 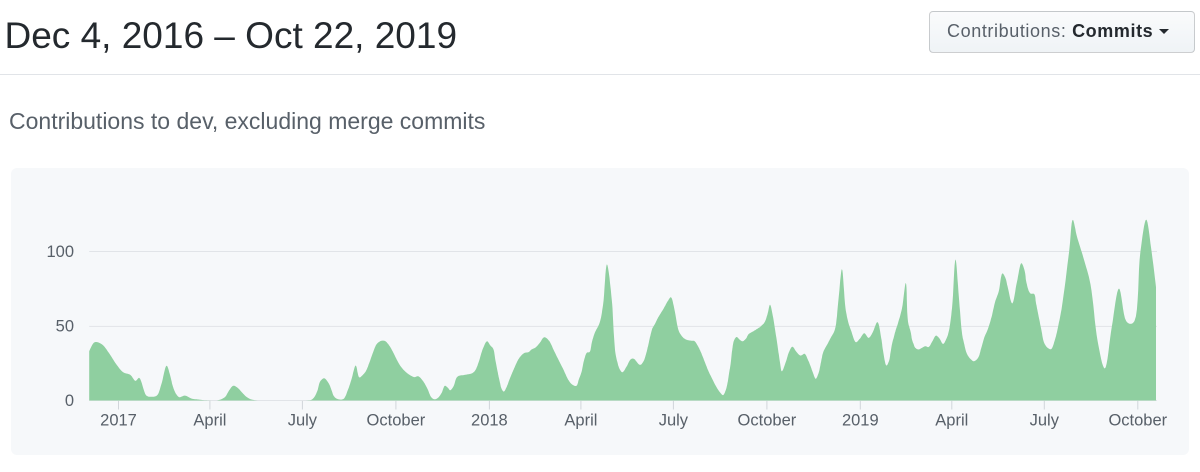 I want to click on svg-text: 100, so click(x=60, y=252).